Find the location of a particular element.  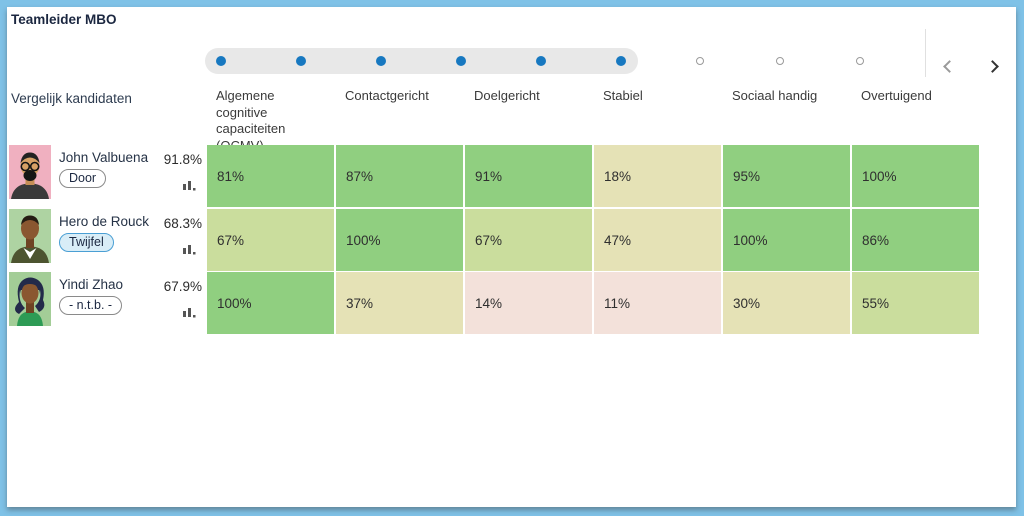

score-cell: 11% is located at coordinates (657, 303).